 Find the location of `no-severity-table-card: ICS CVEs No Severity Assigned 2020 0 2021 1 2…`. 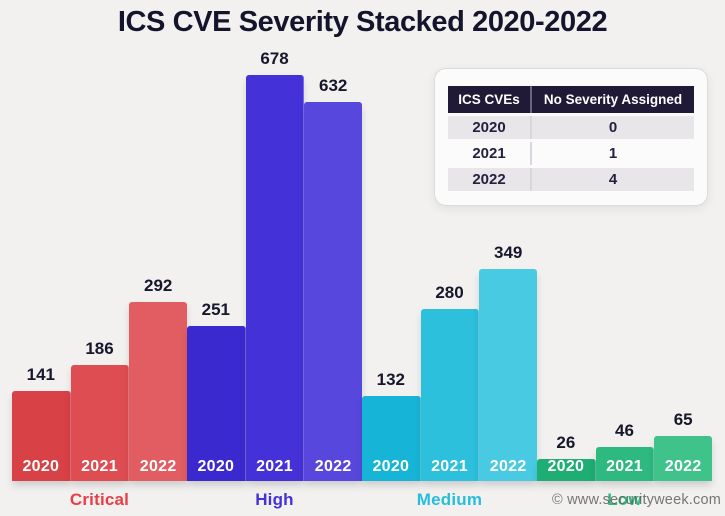

no-severity-table-card: ICS CVEs No Severity Assigned 2020 0 2021 1 2… is located at coordinates (571, 137).